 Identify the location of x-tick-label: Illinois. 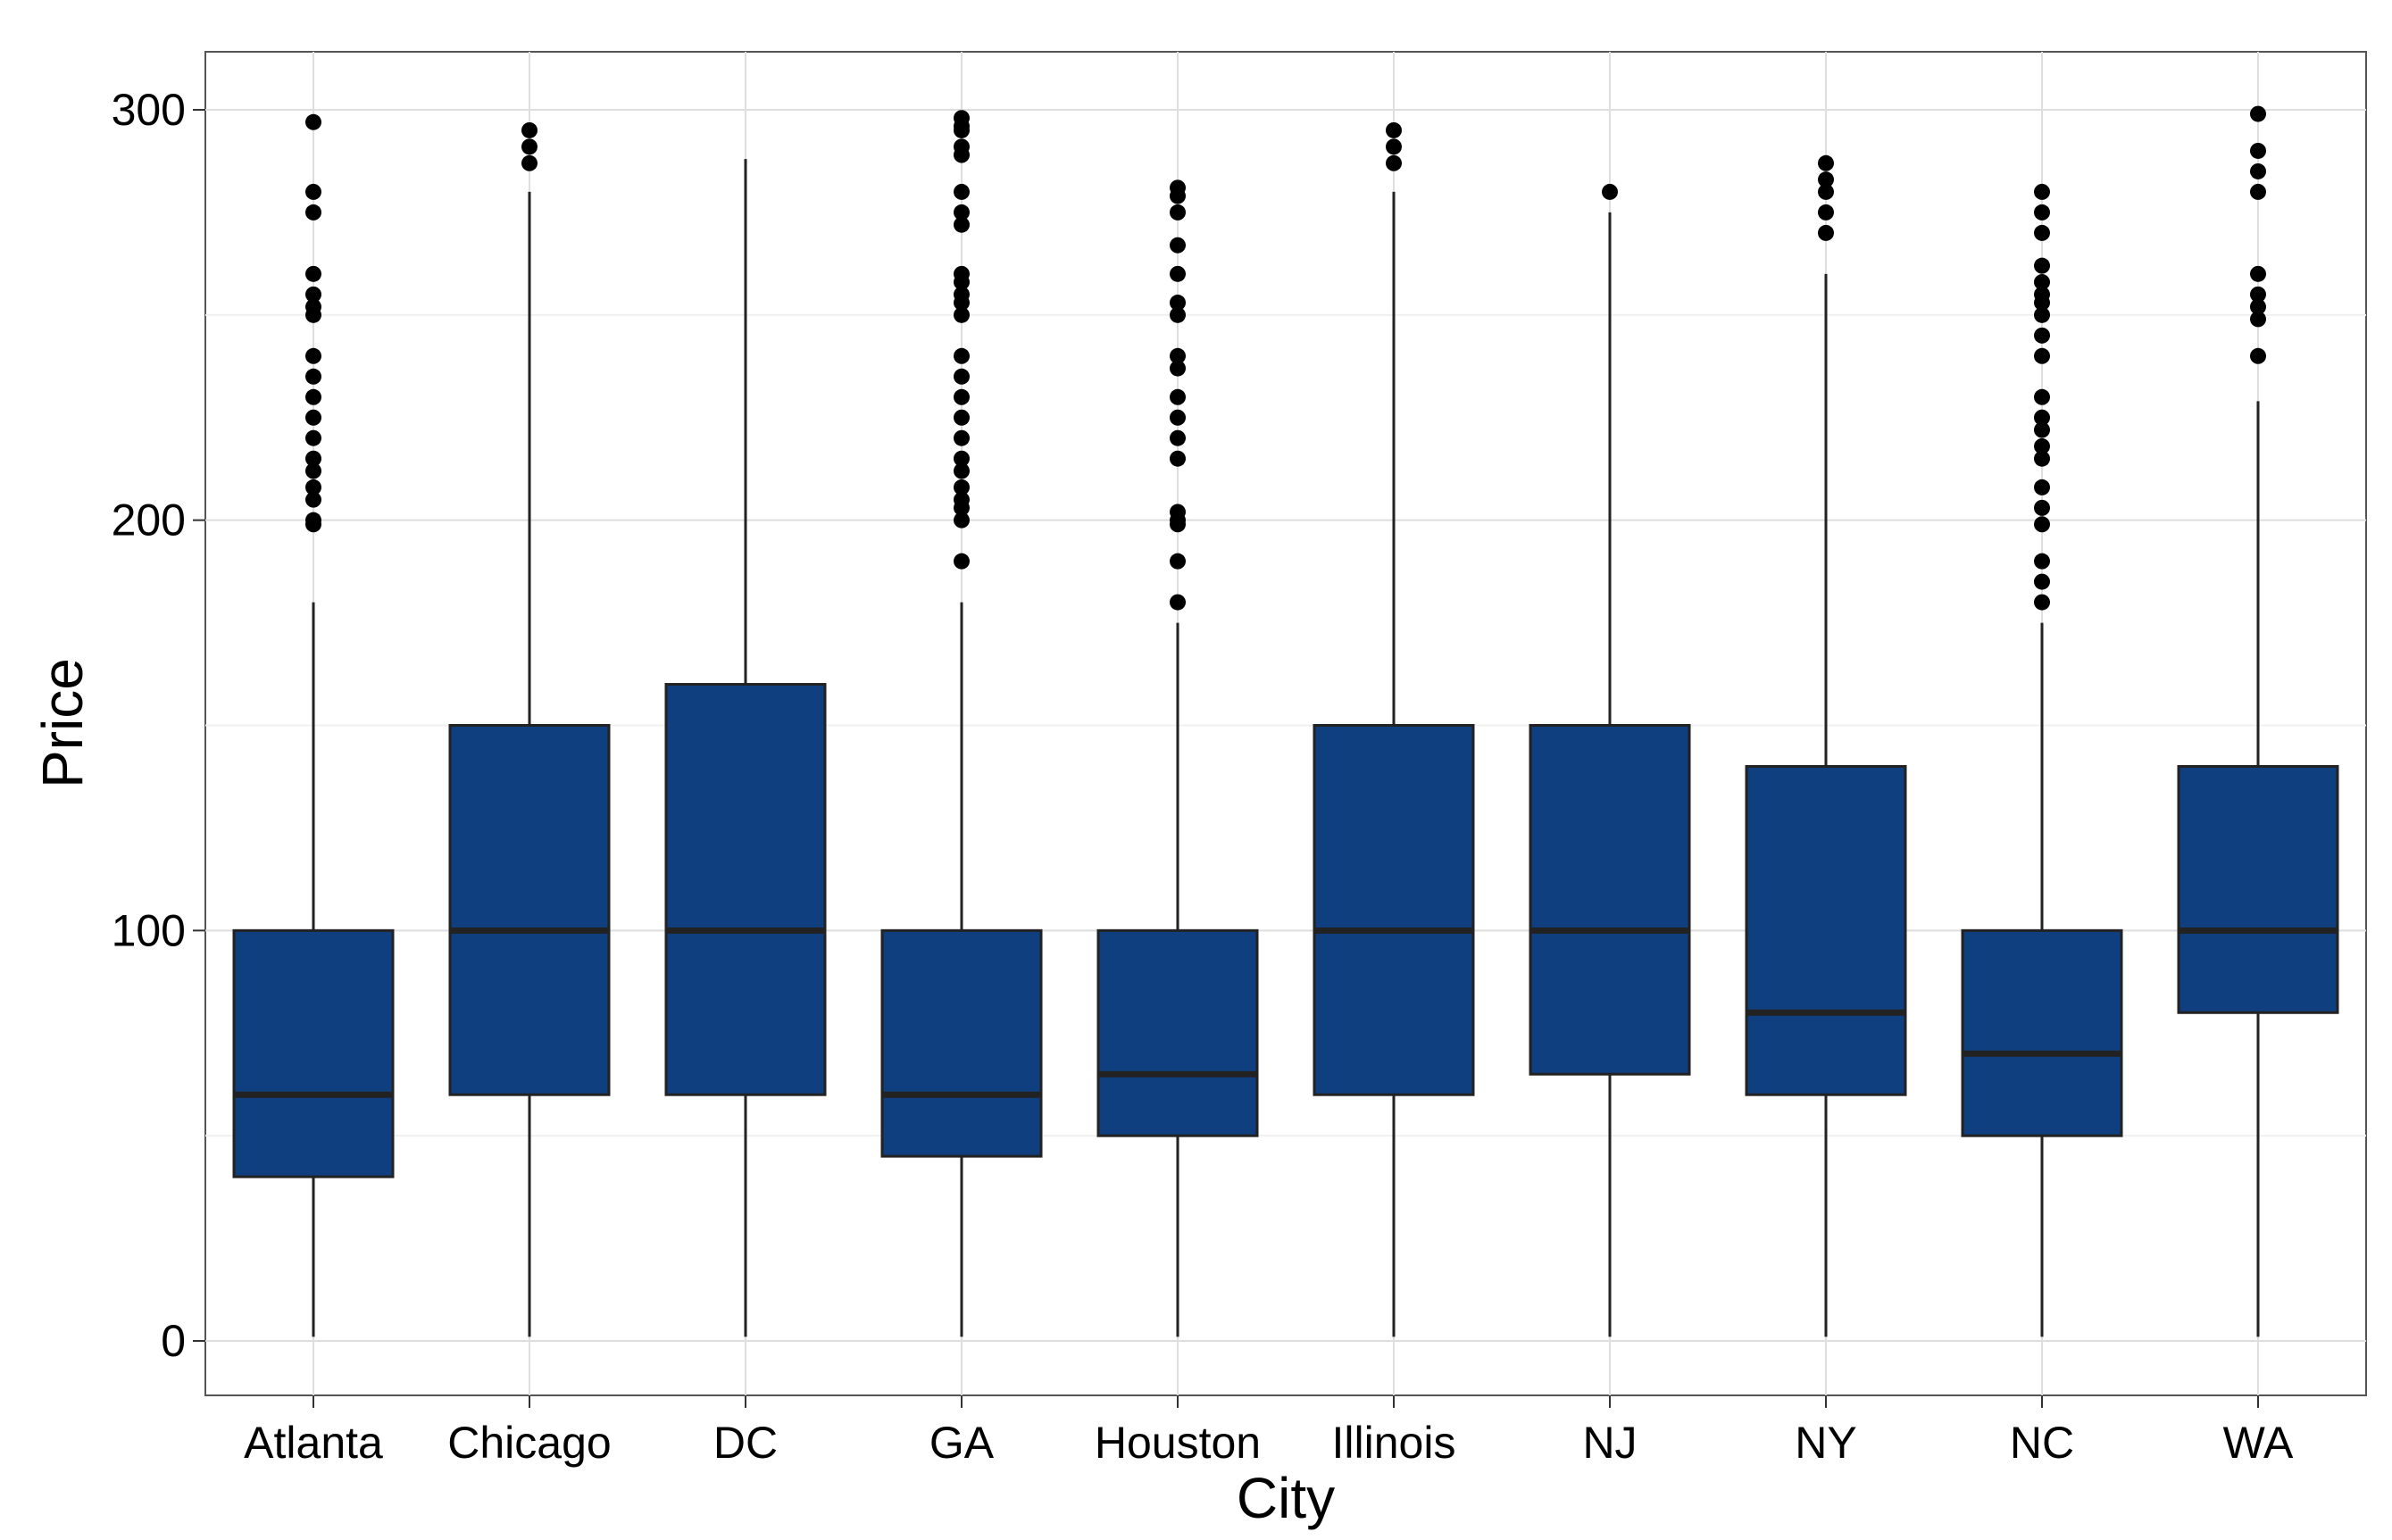
(1394, 1443).